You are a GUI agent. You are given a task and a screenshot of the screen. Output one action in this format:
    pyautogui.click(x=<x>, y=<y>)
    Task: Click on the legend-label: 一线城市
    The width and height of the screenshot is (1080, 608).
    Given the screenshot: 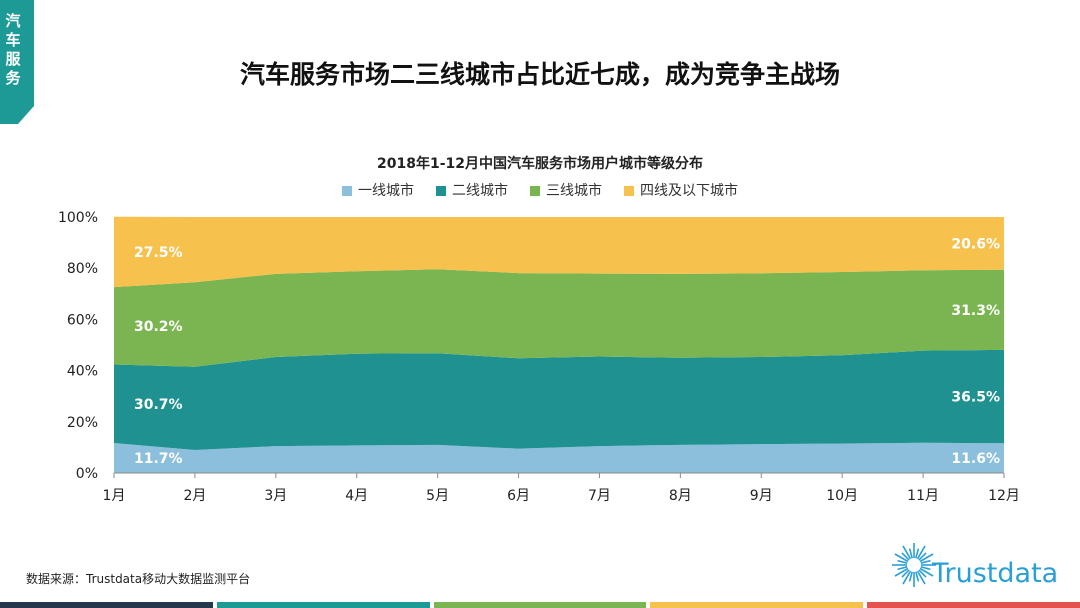 What is the action you would take?
    pyautogui.click(x=386, y=190)
    